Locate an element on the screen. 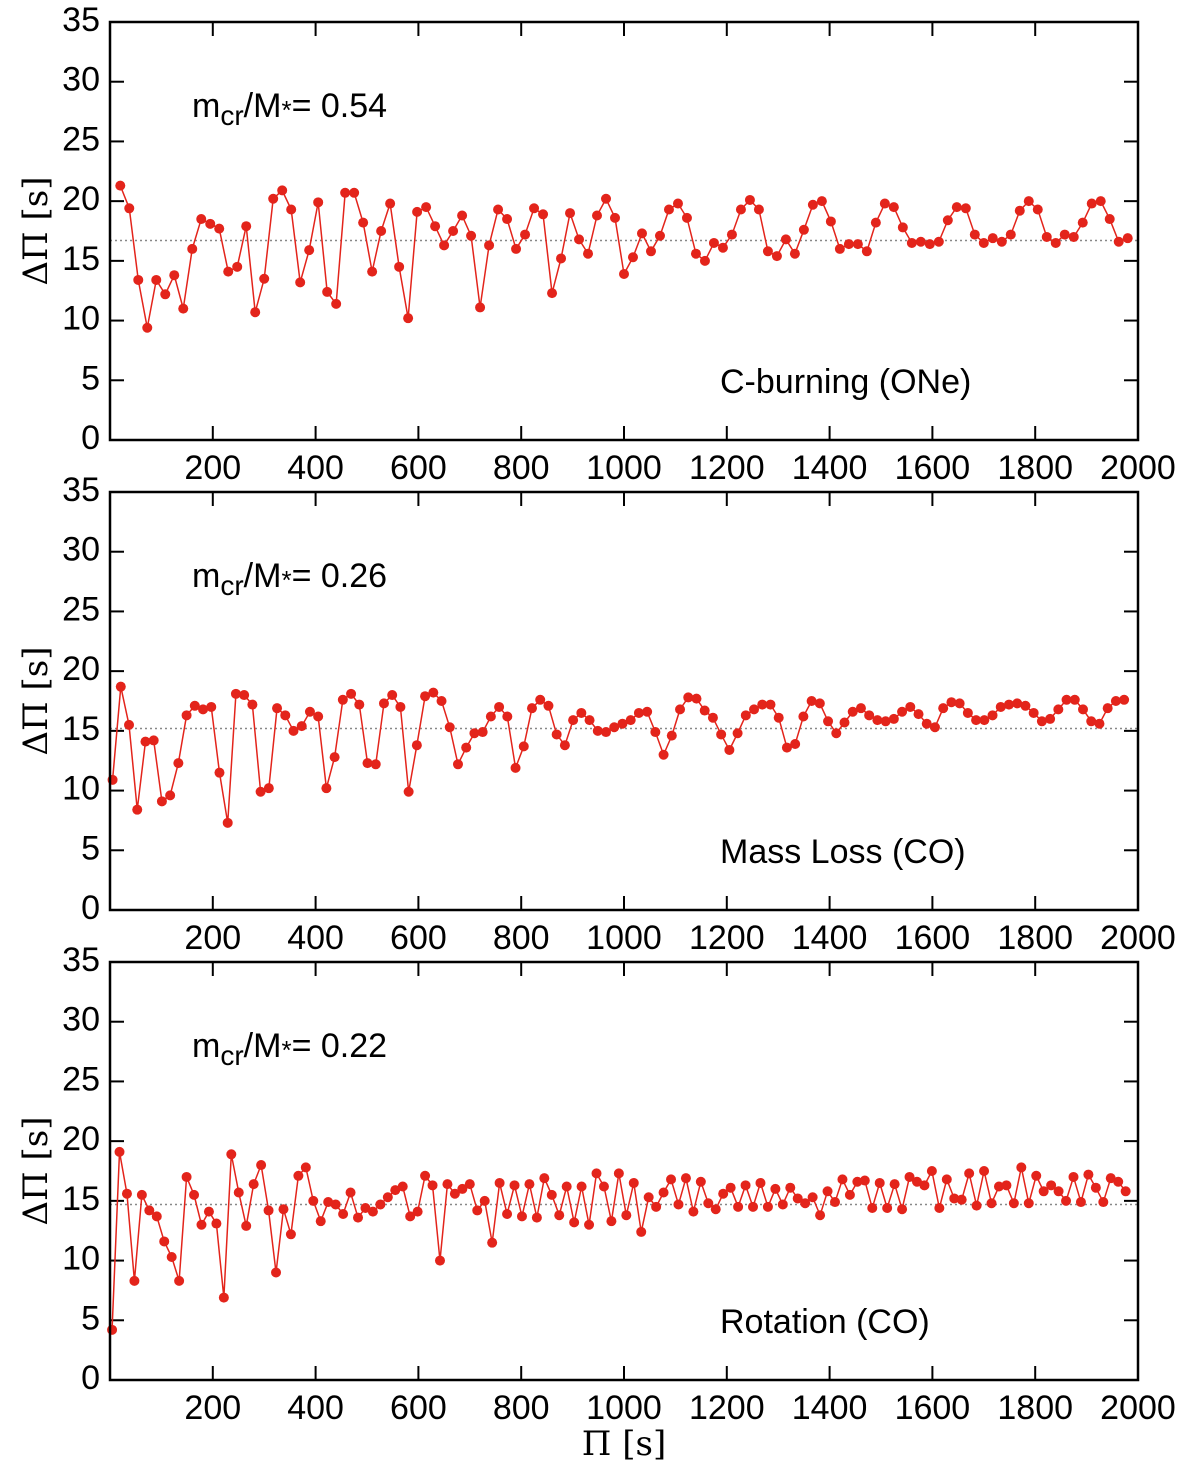 The image size is (1200, 1470). x-tick-label: 1800 is located at coordinates (1035, 938).